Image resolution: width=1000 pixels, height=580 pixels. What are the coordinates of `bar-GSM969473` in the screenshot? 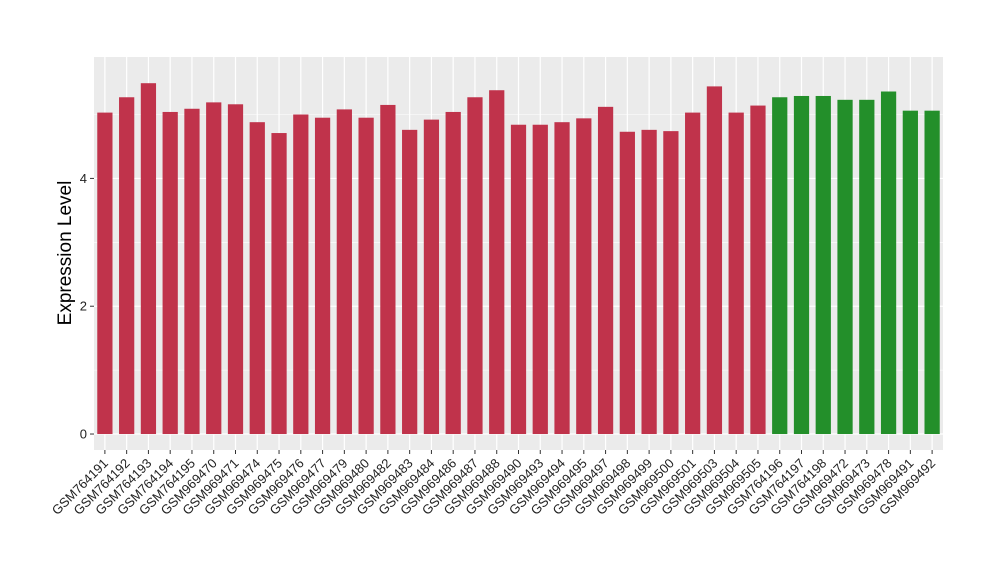 It's located at (867, 267).